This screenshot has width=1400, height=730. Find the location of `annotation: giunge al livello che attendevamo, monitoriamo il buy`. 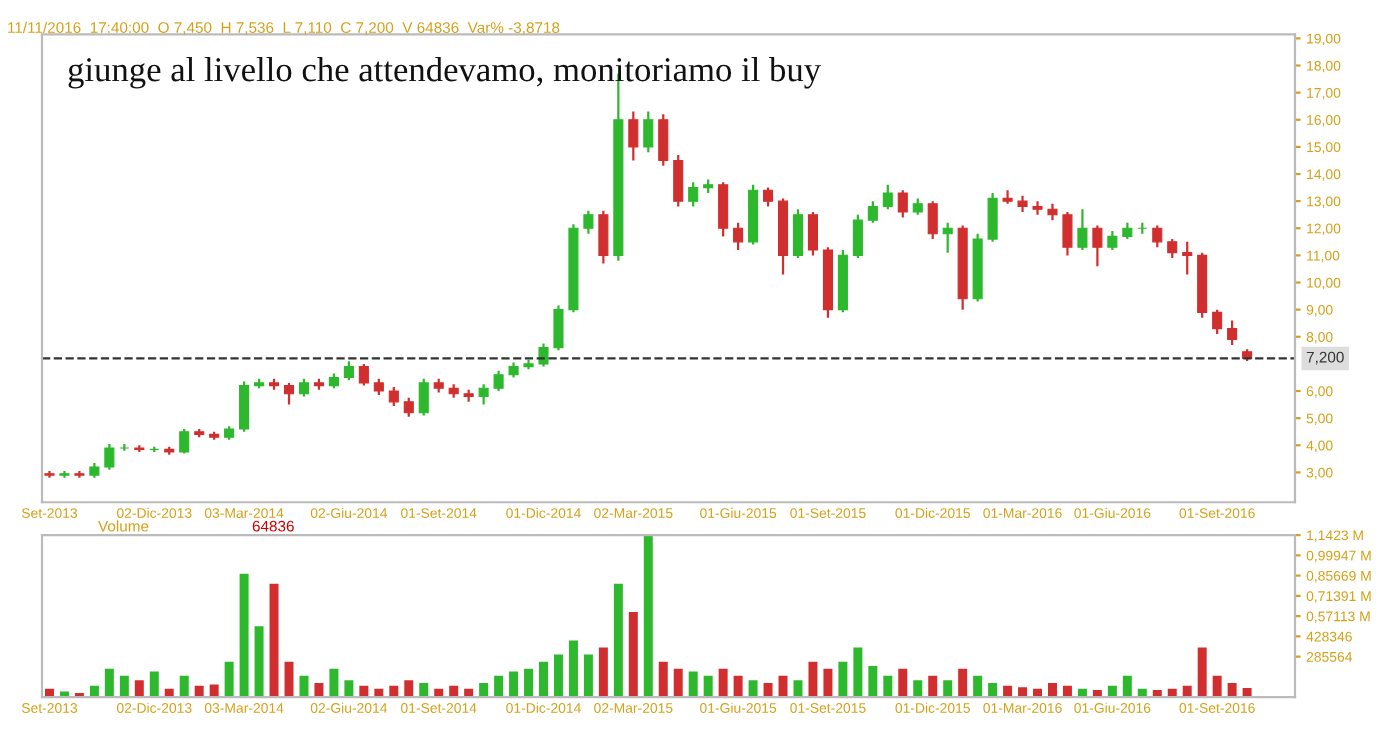

annotation: giunge al livello che attendevamo, monitoriamo il buy is located at coordinates (444, 73).